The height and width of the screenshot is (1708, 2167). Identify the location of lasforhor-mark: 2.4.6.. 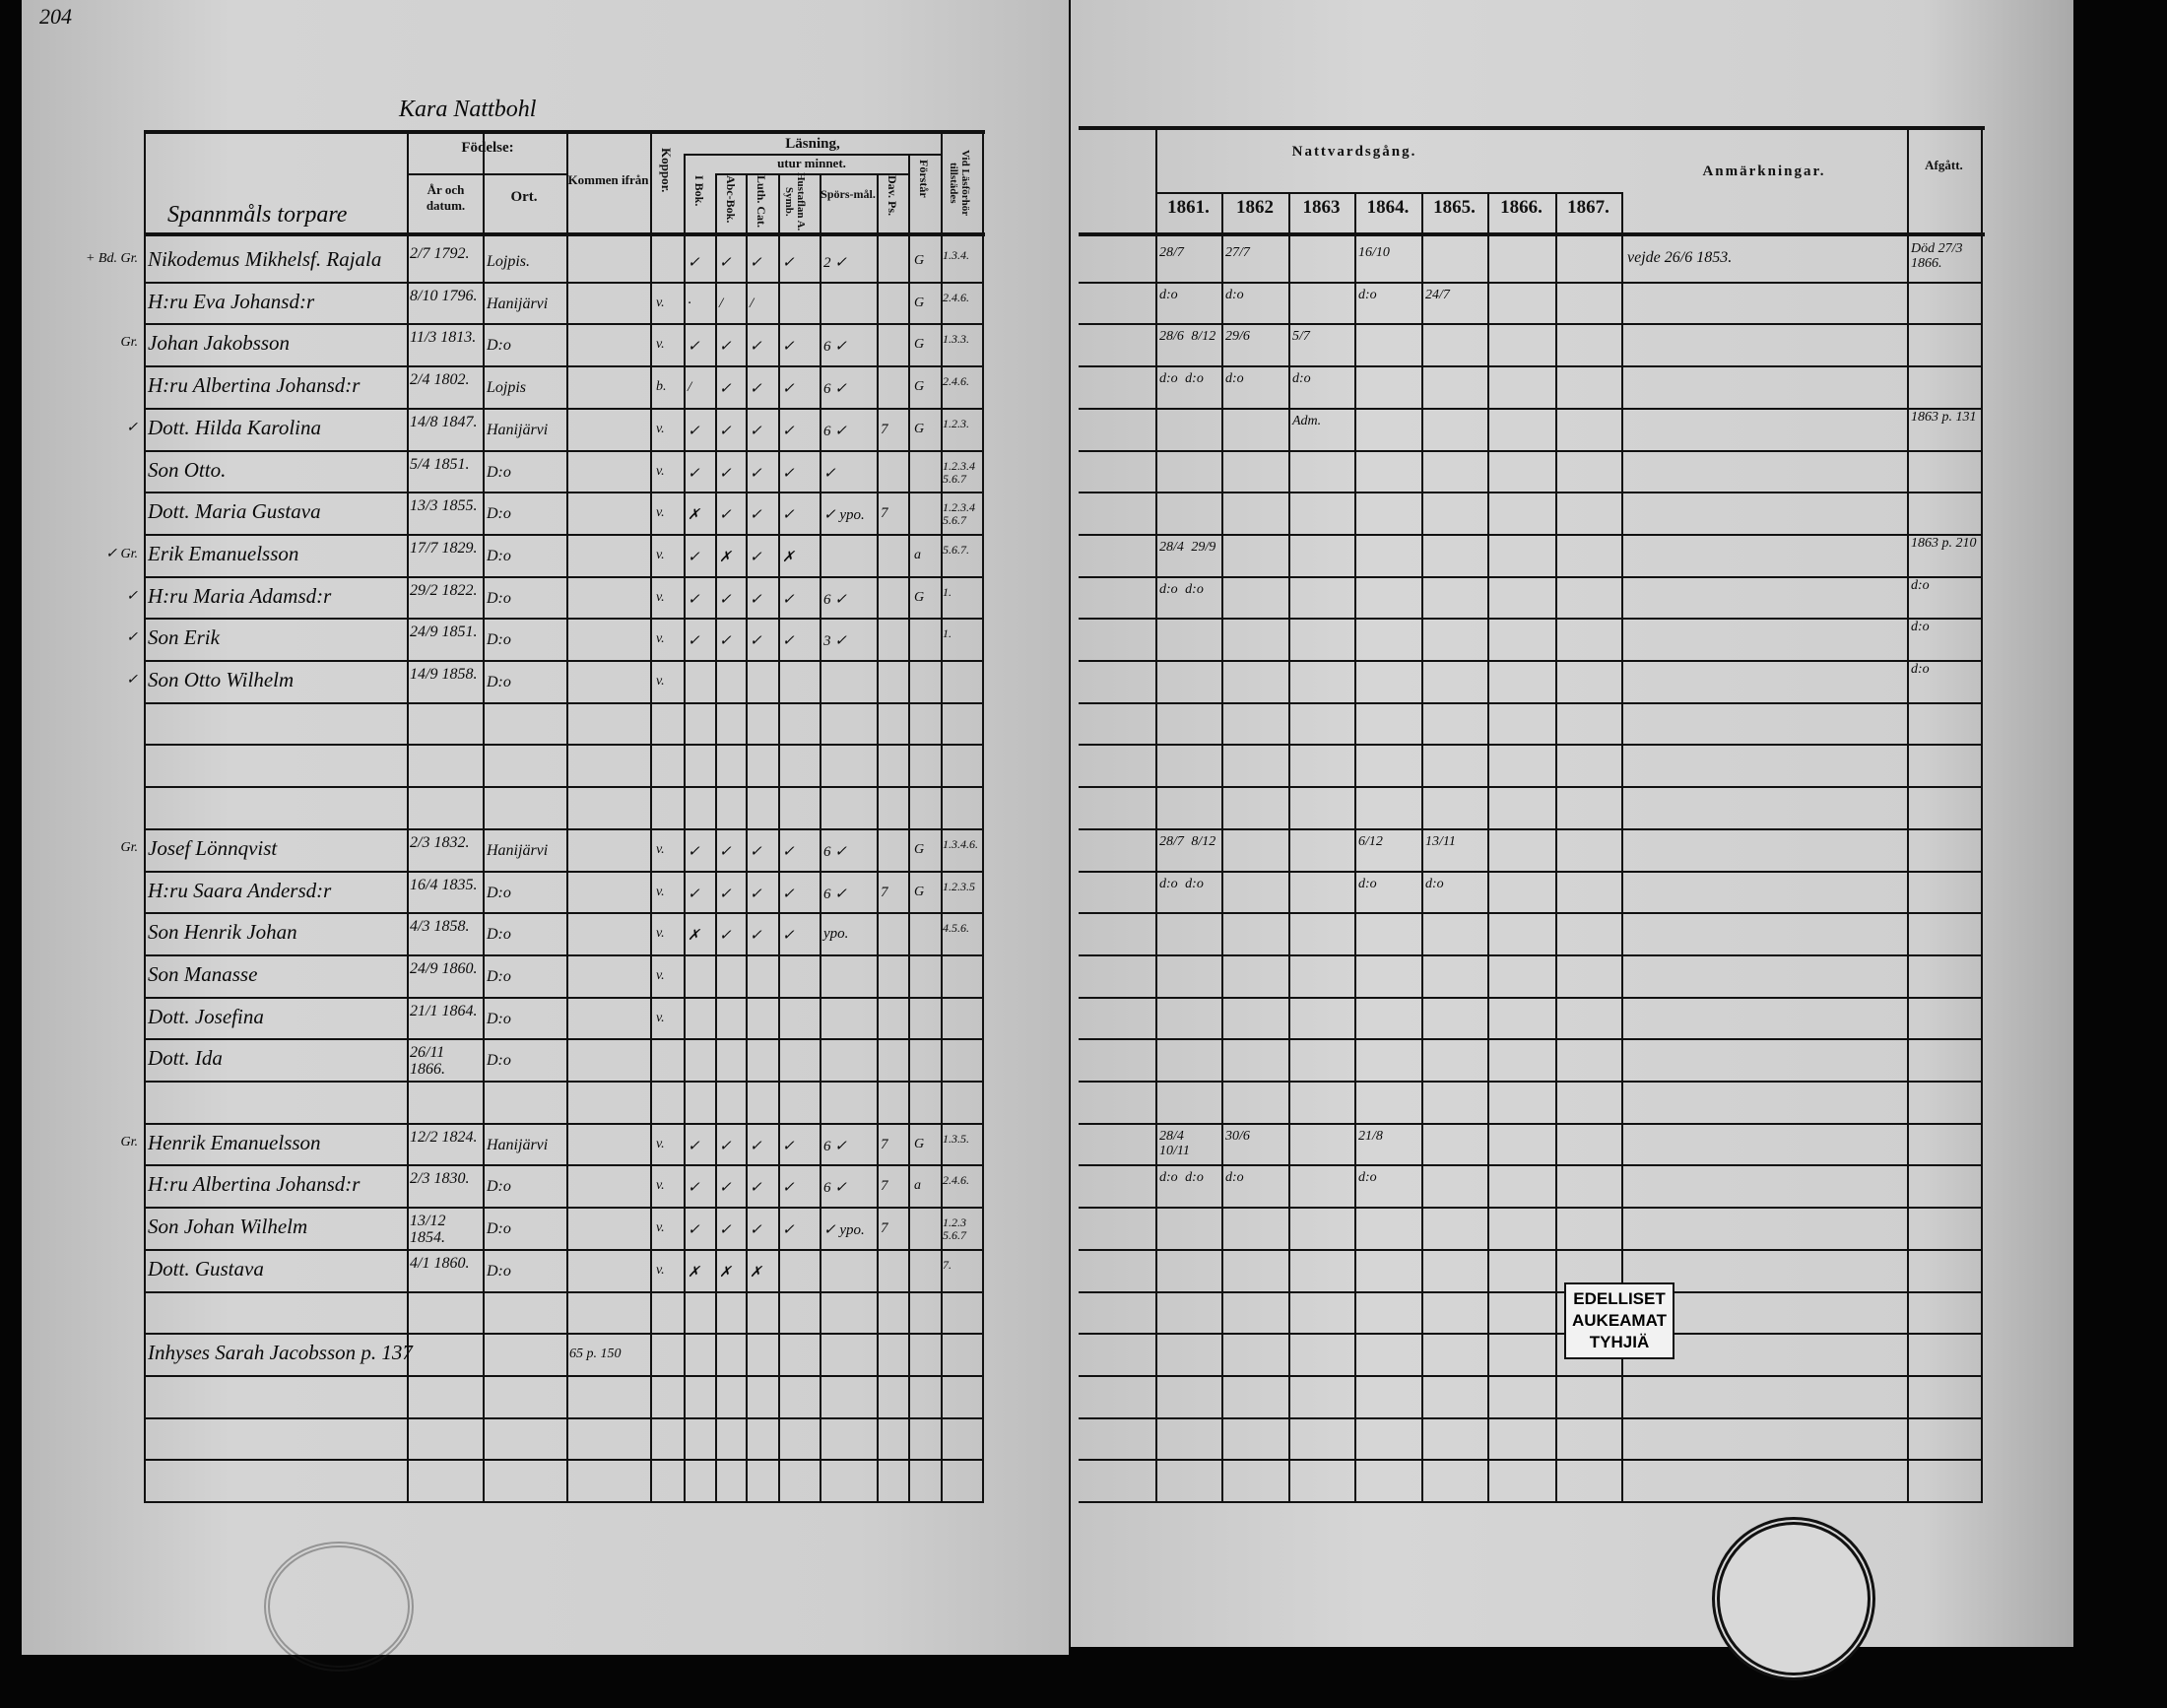
(956, 1180).